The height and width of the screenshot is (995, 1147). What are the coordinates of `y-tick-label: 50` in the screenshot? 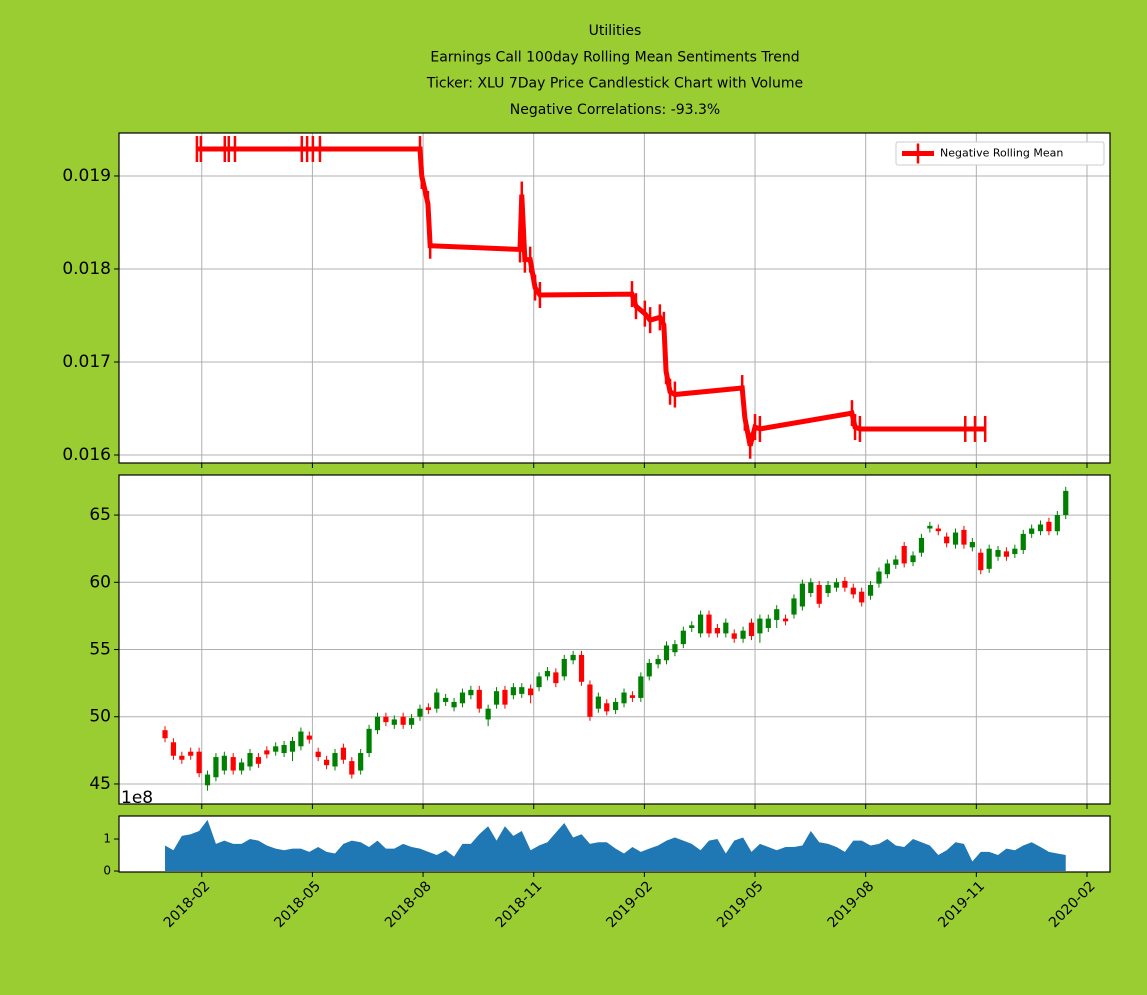 It's located at (100, 717).